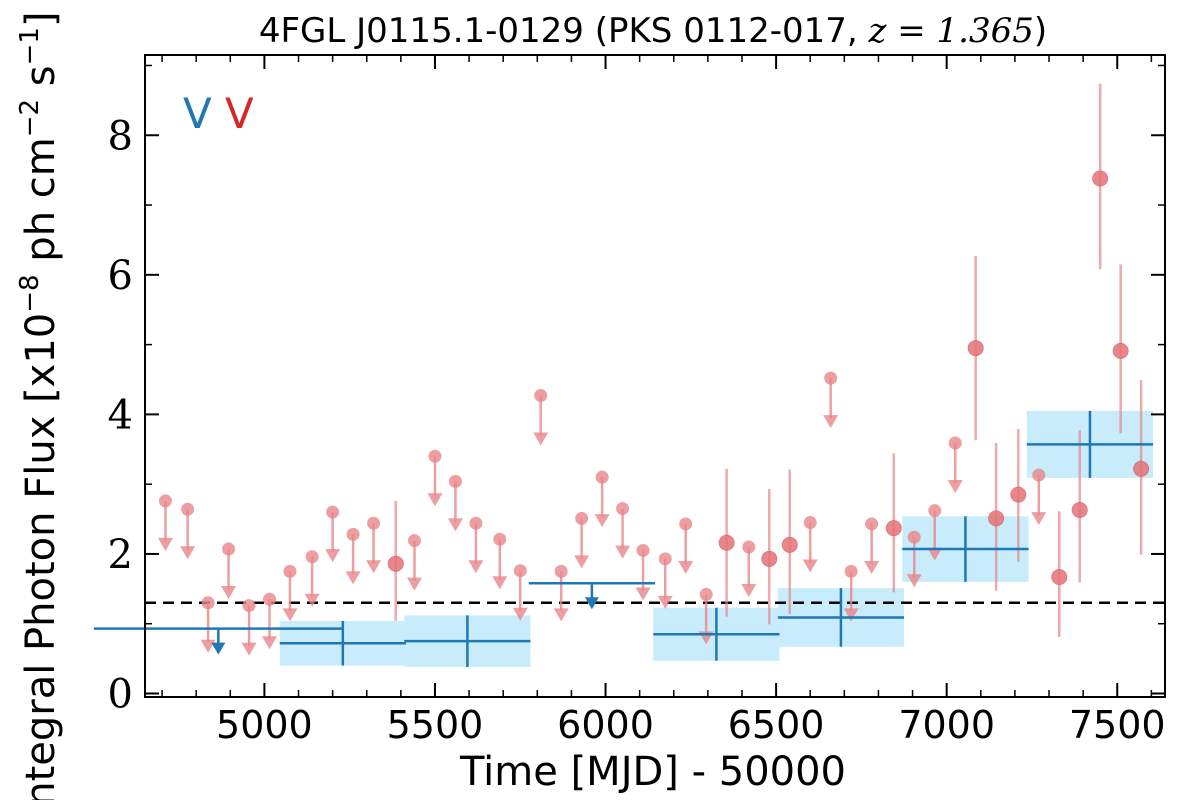 The width and height of the screenshot is (1200, 800). Describe the element at coordinates (264, 725) in the screenshot. I see `x-tick-label: 5000` at that location.